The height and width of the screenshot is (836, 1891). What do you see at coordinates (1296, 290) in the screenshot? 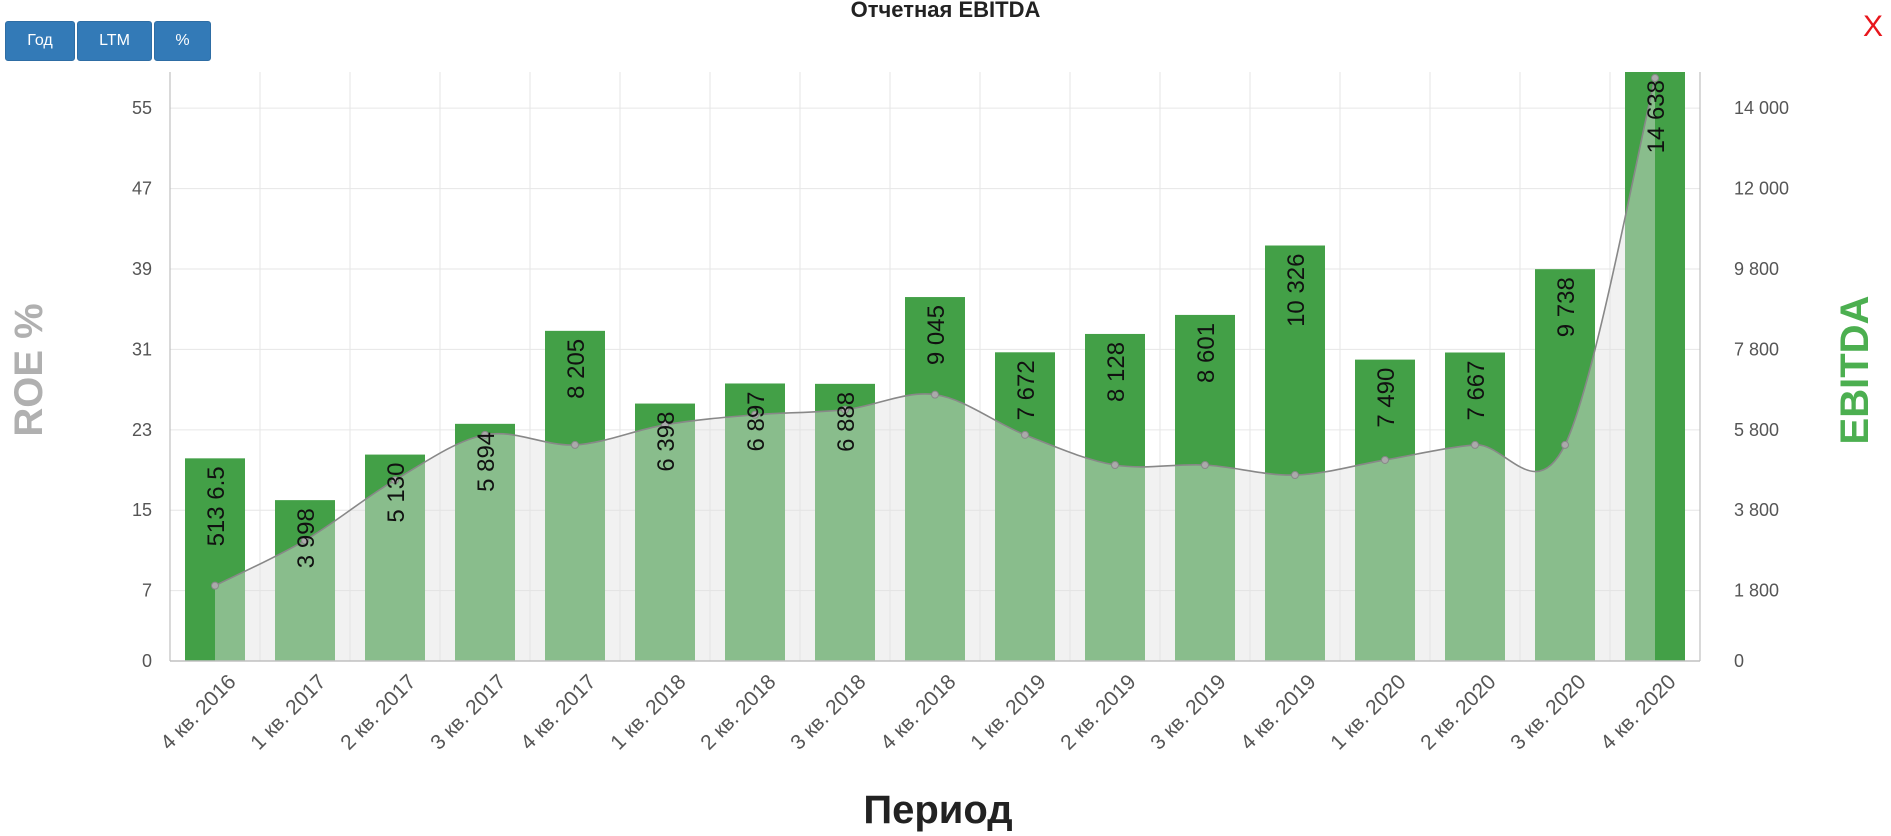
I see `ebitda-data-label: 10 326` at bounding box center [1296, 290].